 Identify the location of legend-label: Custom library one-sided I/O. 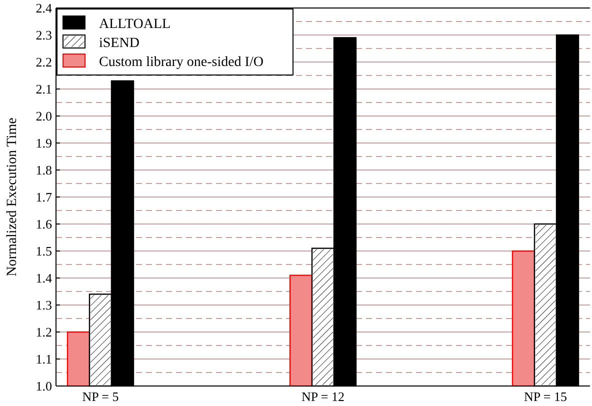
(181, 62).